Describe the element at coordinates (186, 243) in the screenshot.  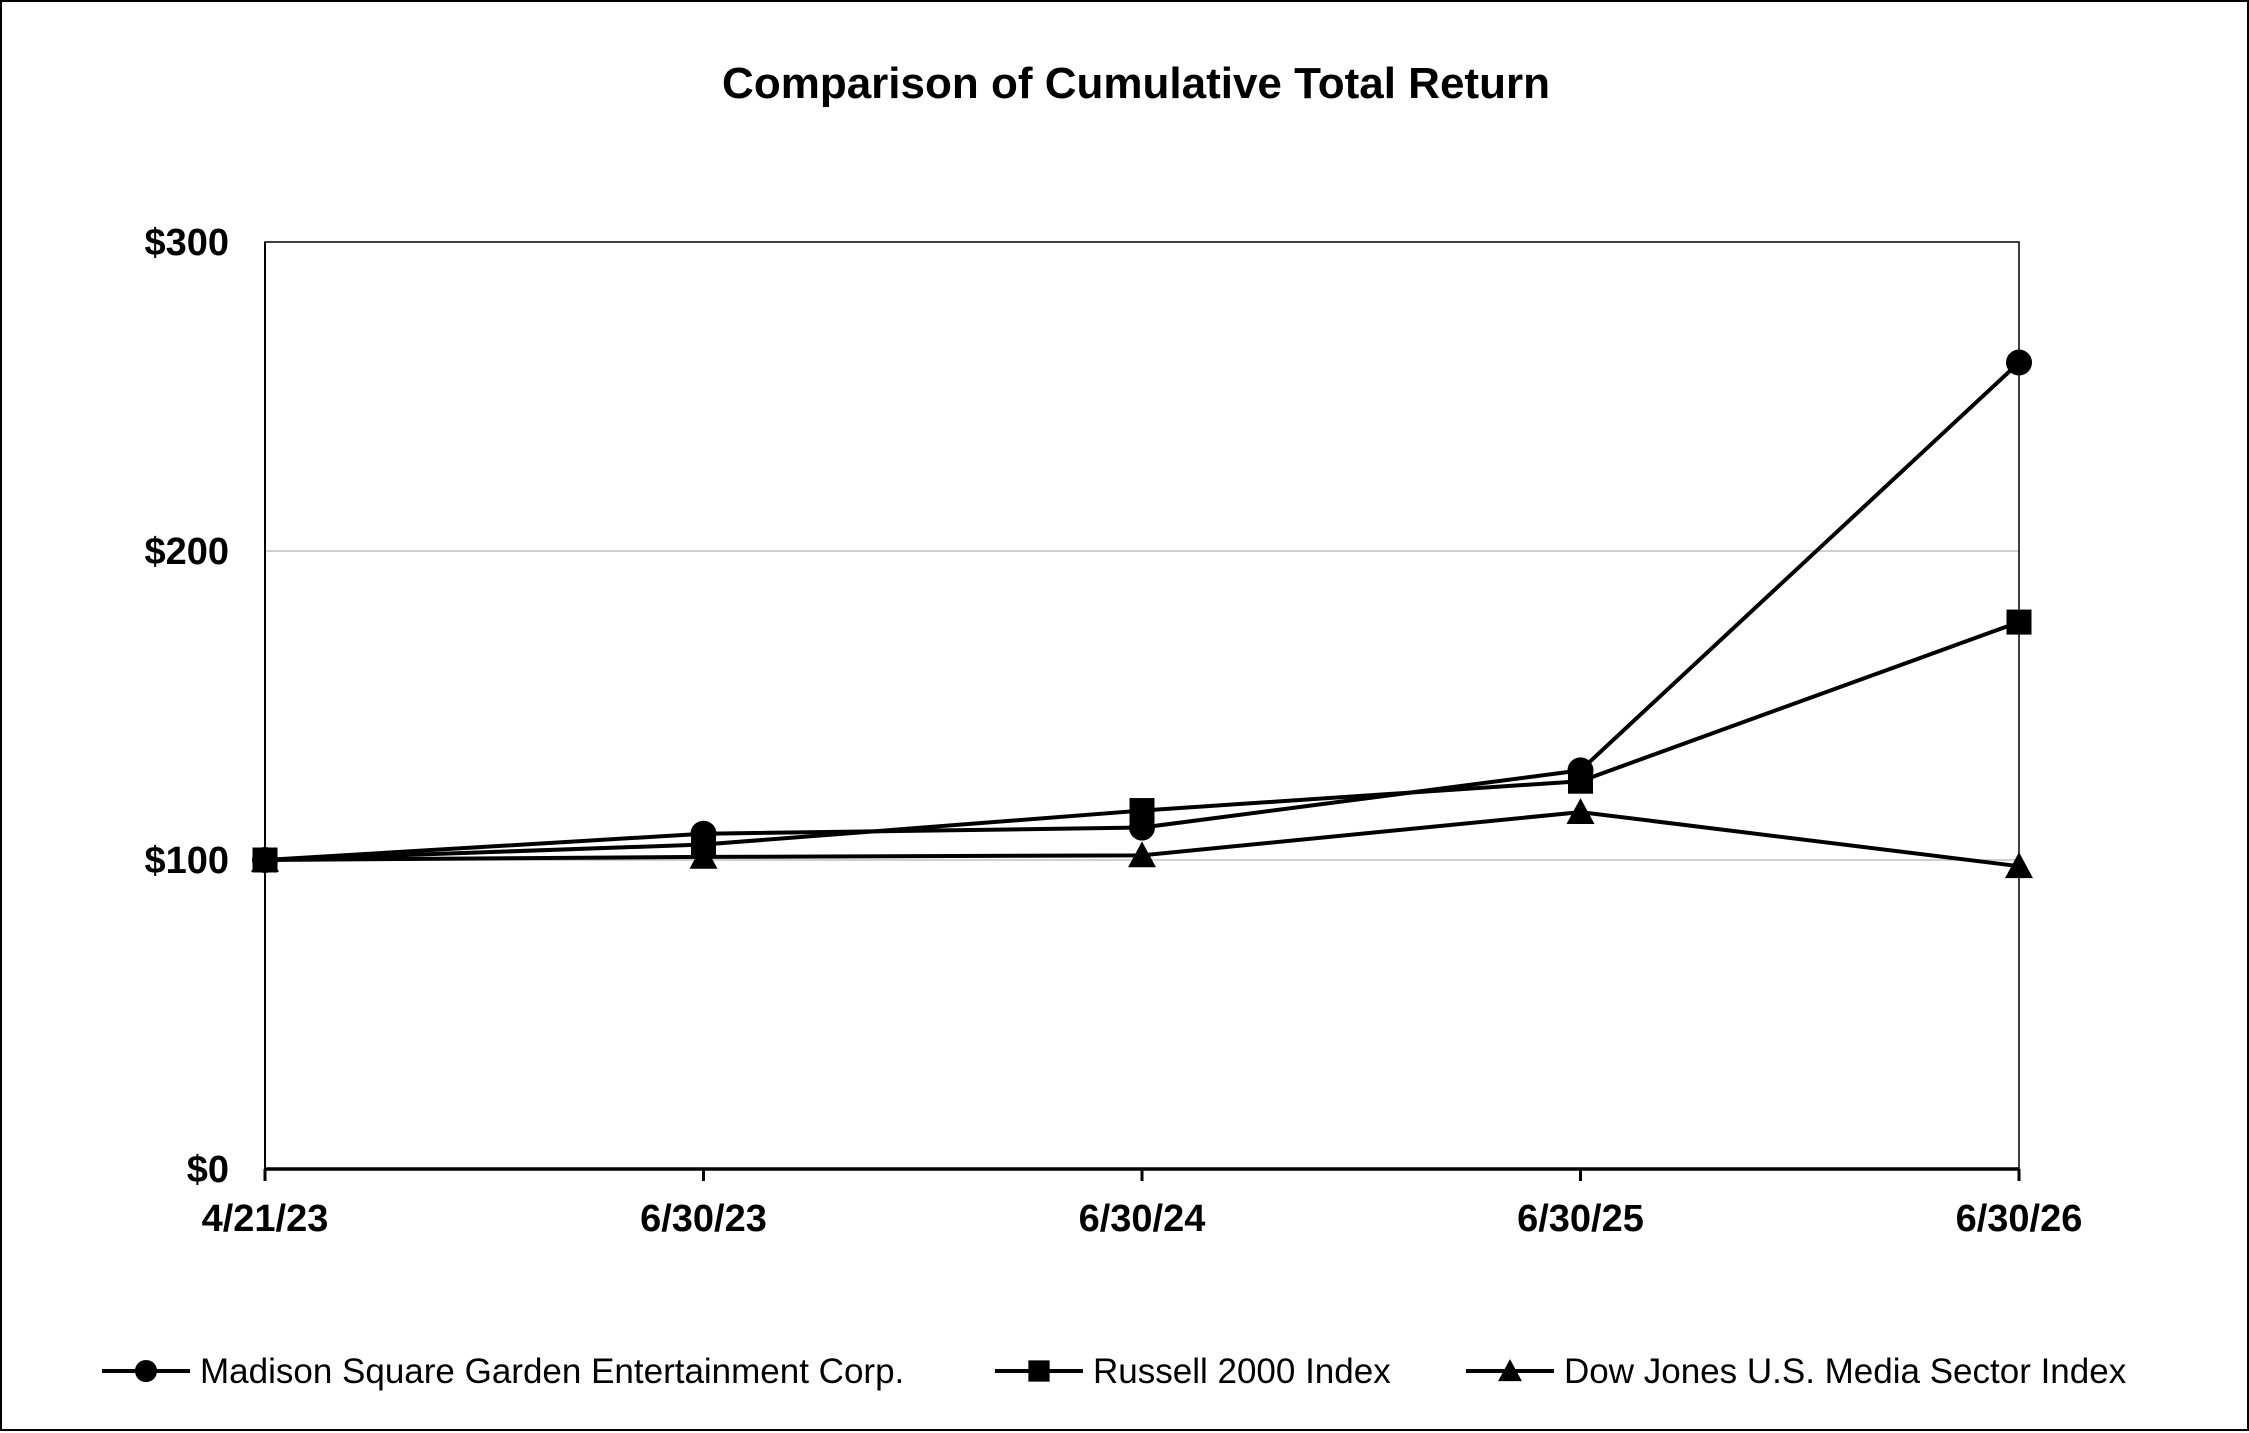
I see `y-axis-tick-label: $300` at that location.